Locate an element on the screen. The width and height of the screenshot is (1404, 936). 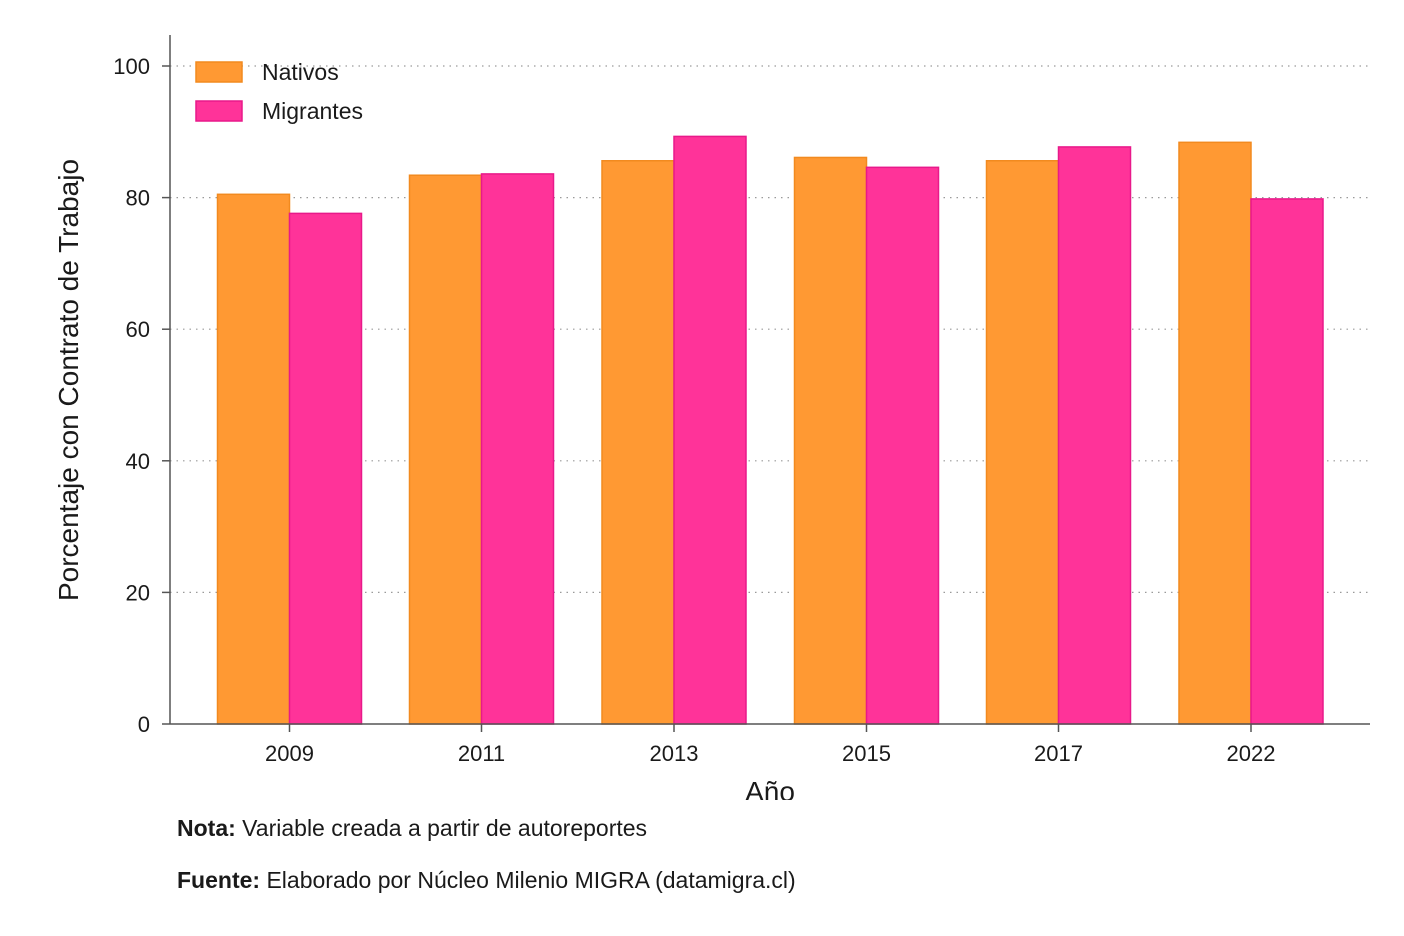
y-tick-label: 20 is located at coordinates (138, 592).